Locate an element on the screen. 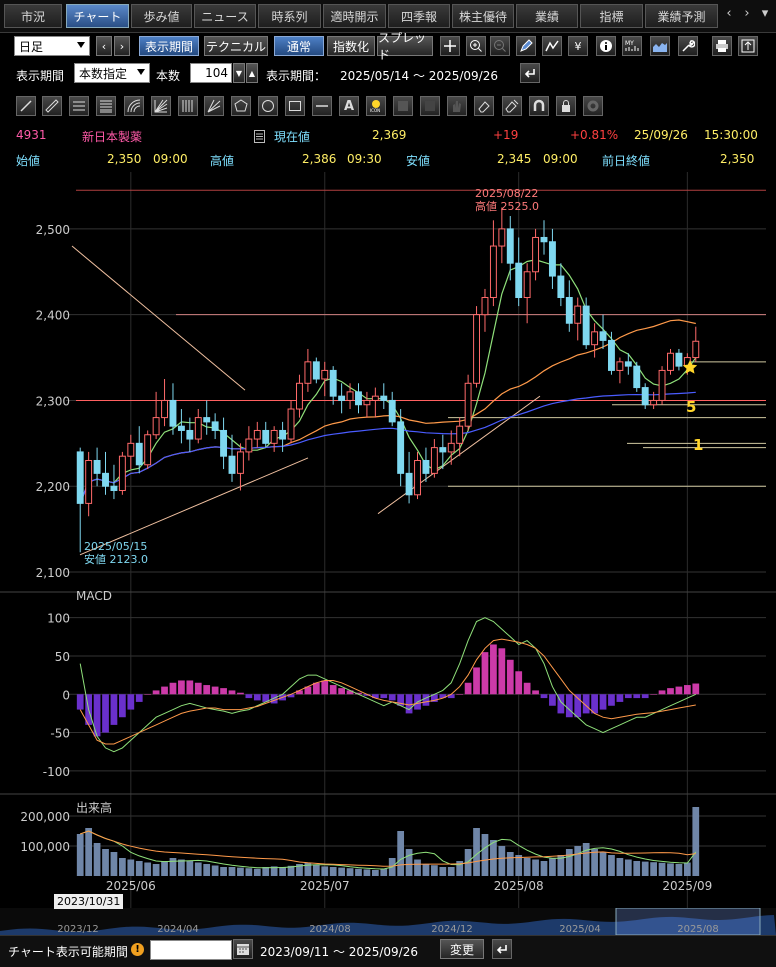  fibonacci-icon is located at coordinates (106, 106).